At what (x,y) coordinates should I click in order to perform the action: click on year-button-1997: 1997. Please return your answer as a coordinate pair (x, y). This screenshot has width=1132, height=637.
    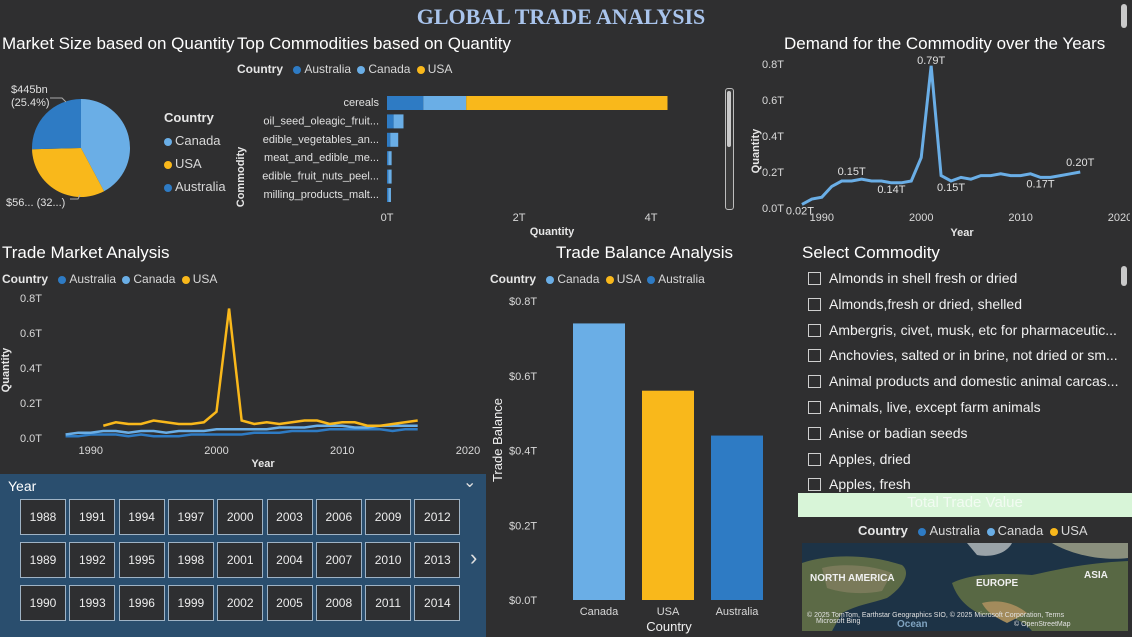
    Looking at the image, I should click on (190, 517).